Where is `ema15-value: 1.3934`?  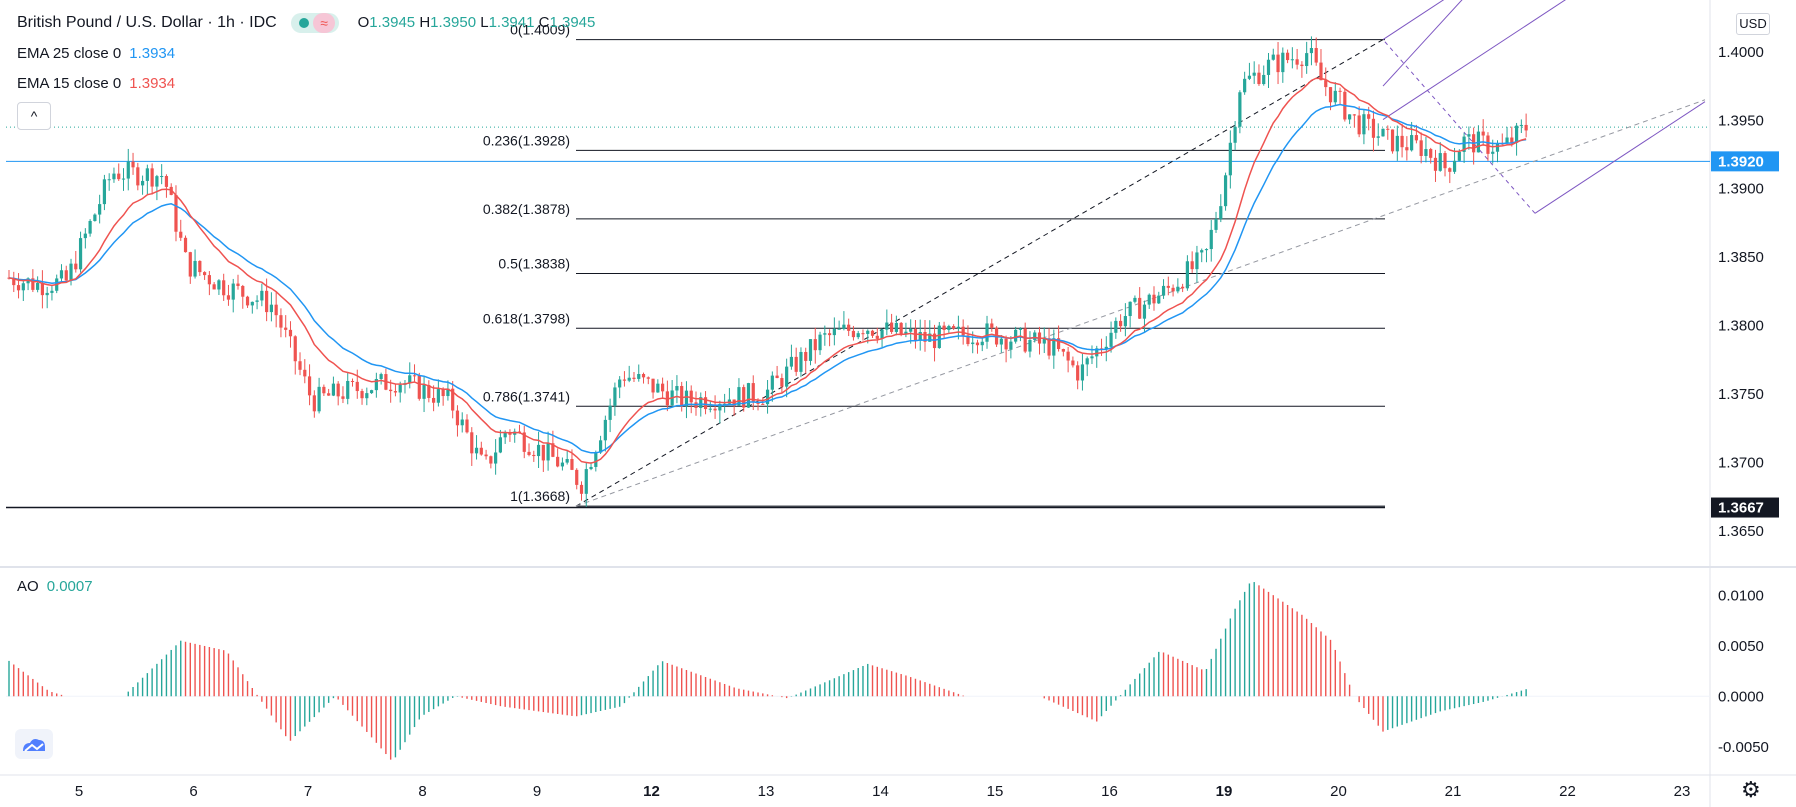 ema15-value: 1.3934 is located at coordinates (152, 83).